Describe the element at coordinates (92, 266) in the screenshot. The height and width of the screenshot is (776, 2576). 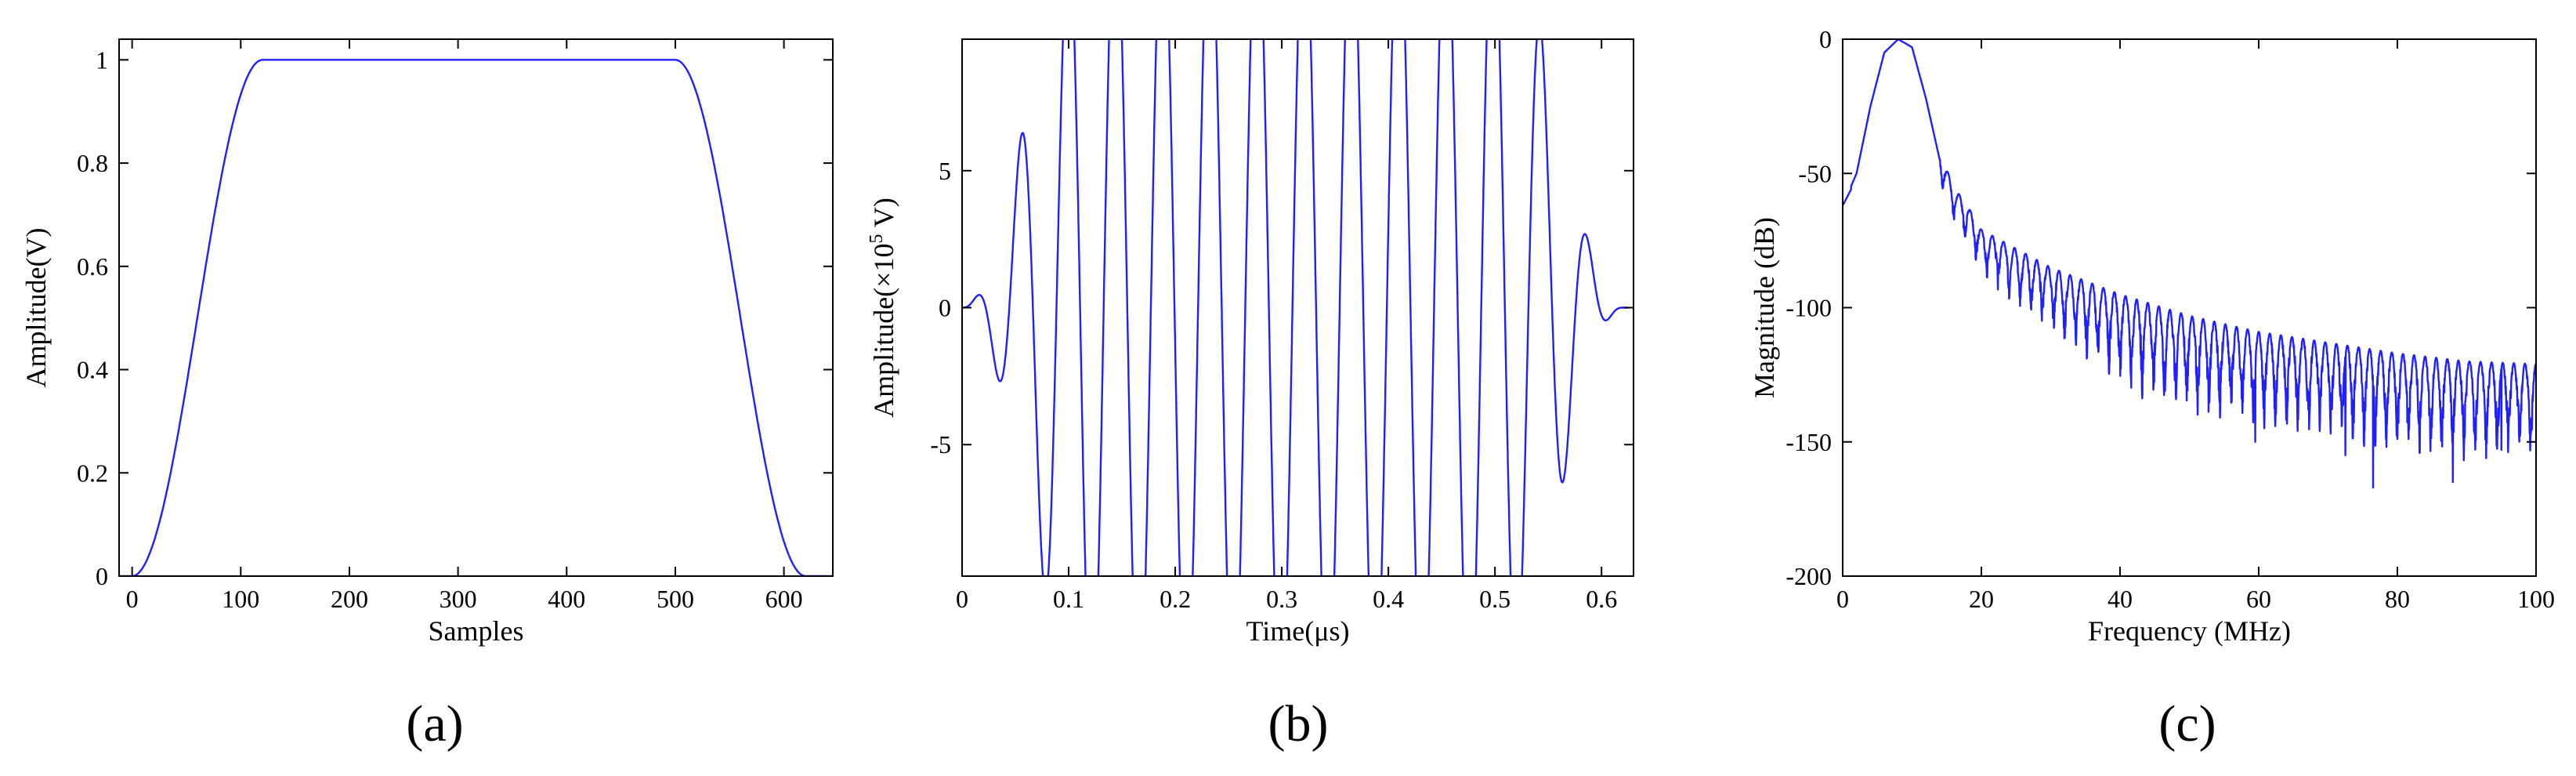
I see `y-tick-label: 0.6` at that location.